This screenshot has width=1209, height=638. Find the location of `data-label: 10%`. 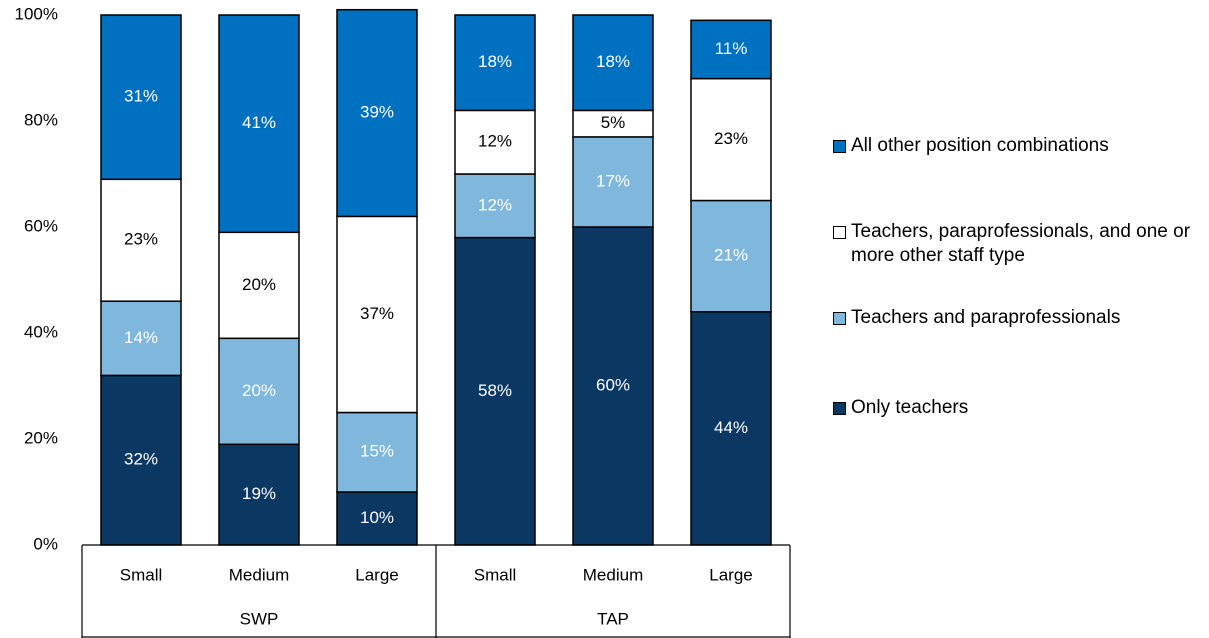

data-label: 10% is located at coordinates (377, 517).